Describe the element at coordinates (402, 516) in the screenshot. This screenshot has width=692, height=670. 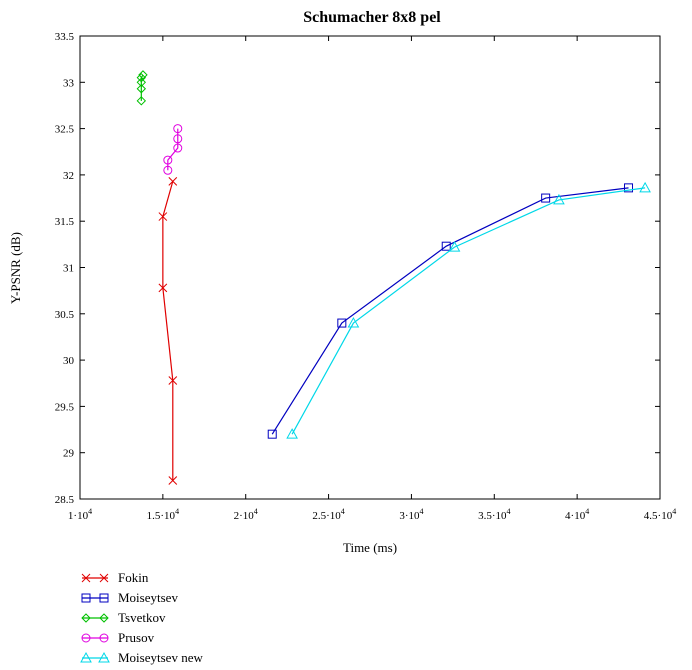
I see `x-tick-mantissa: 3` at that location.